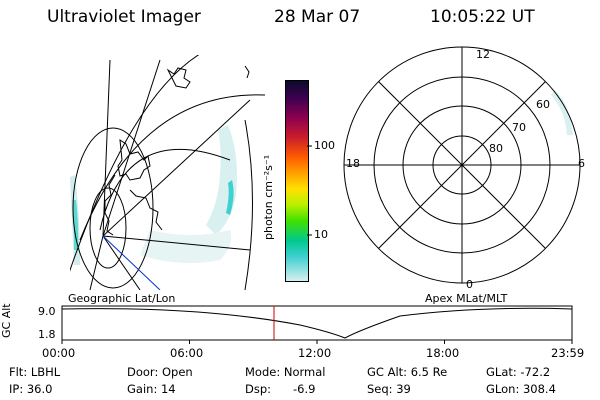  I want to click on geo-panel-label: Geographic Lat/Lon, so click(122, 298).